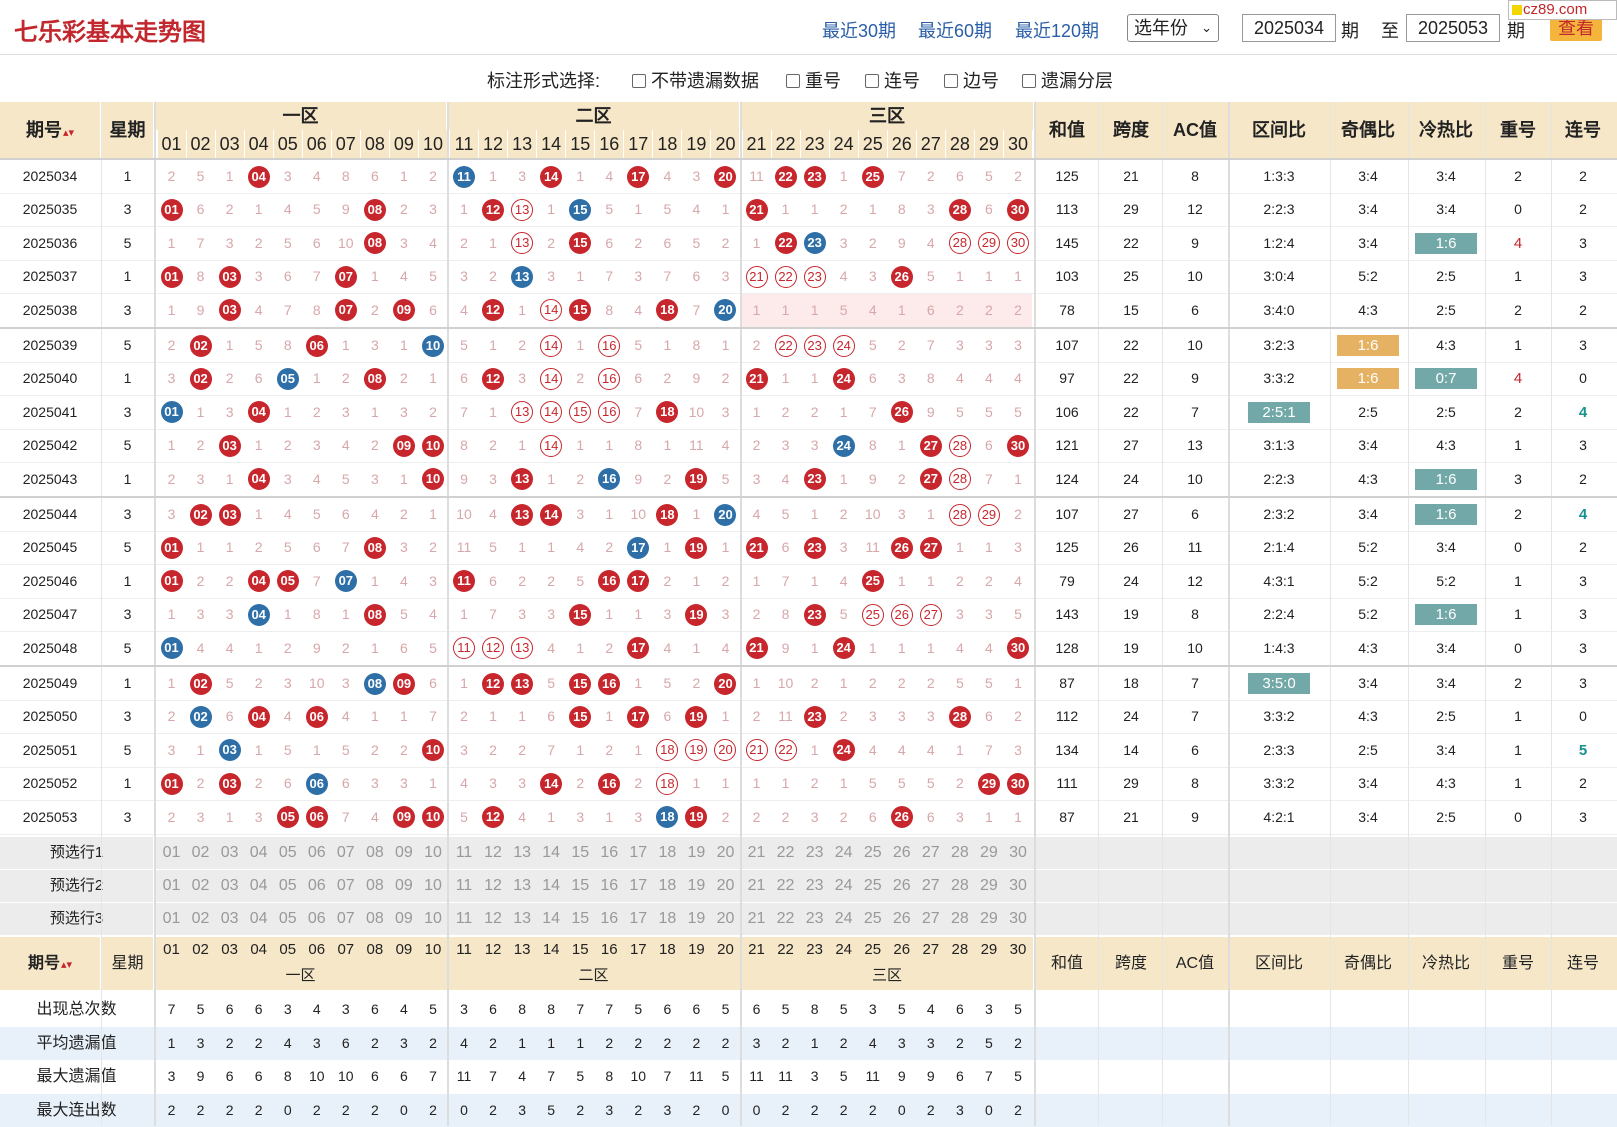  I want to click on recent-120-link: 最近120期, so click(1057, 31).